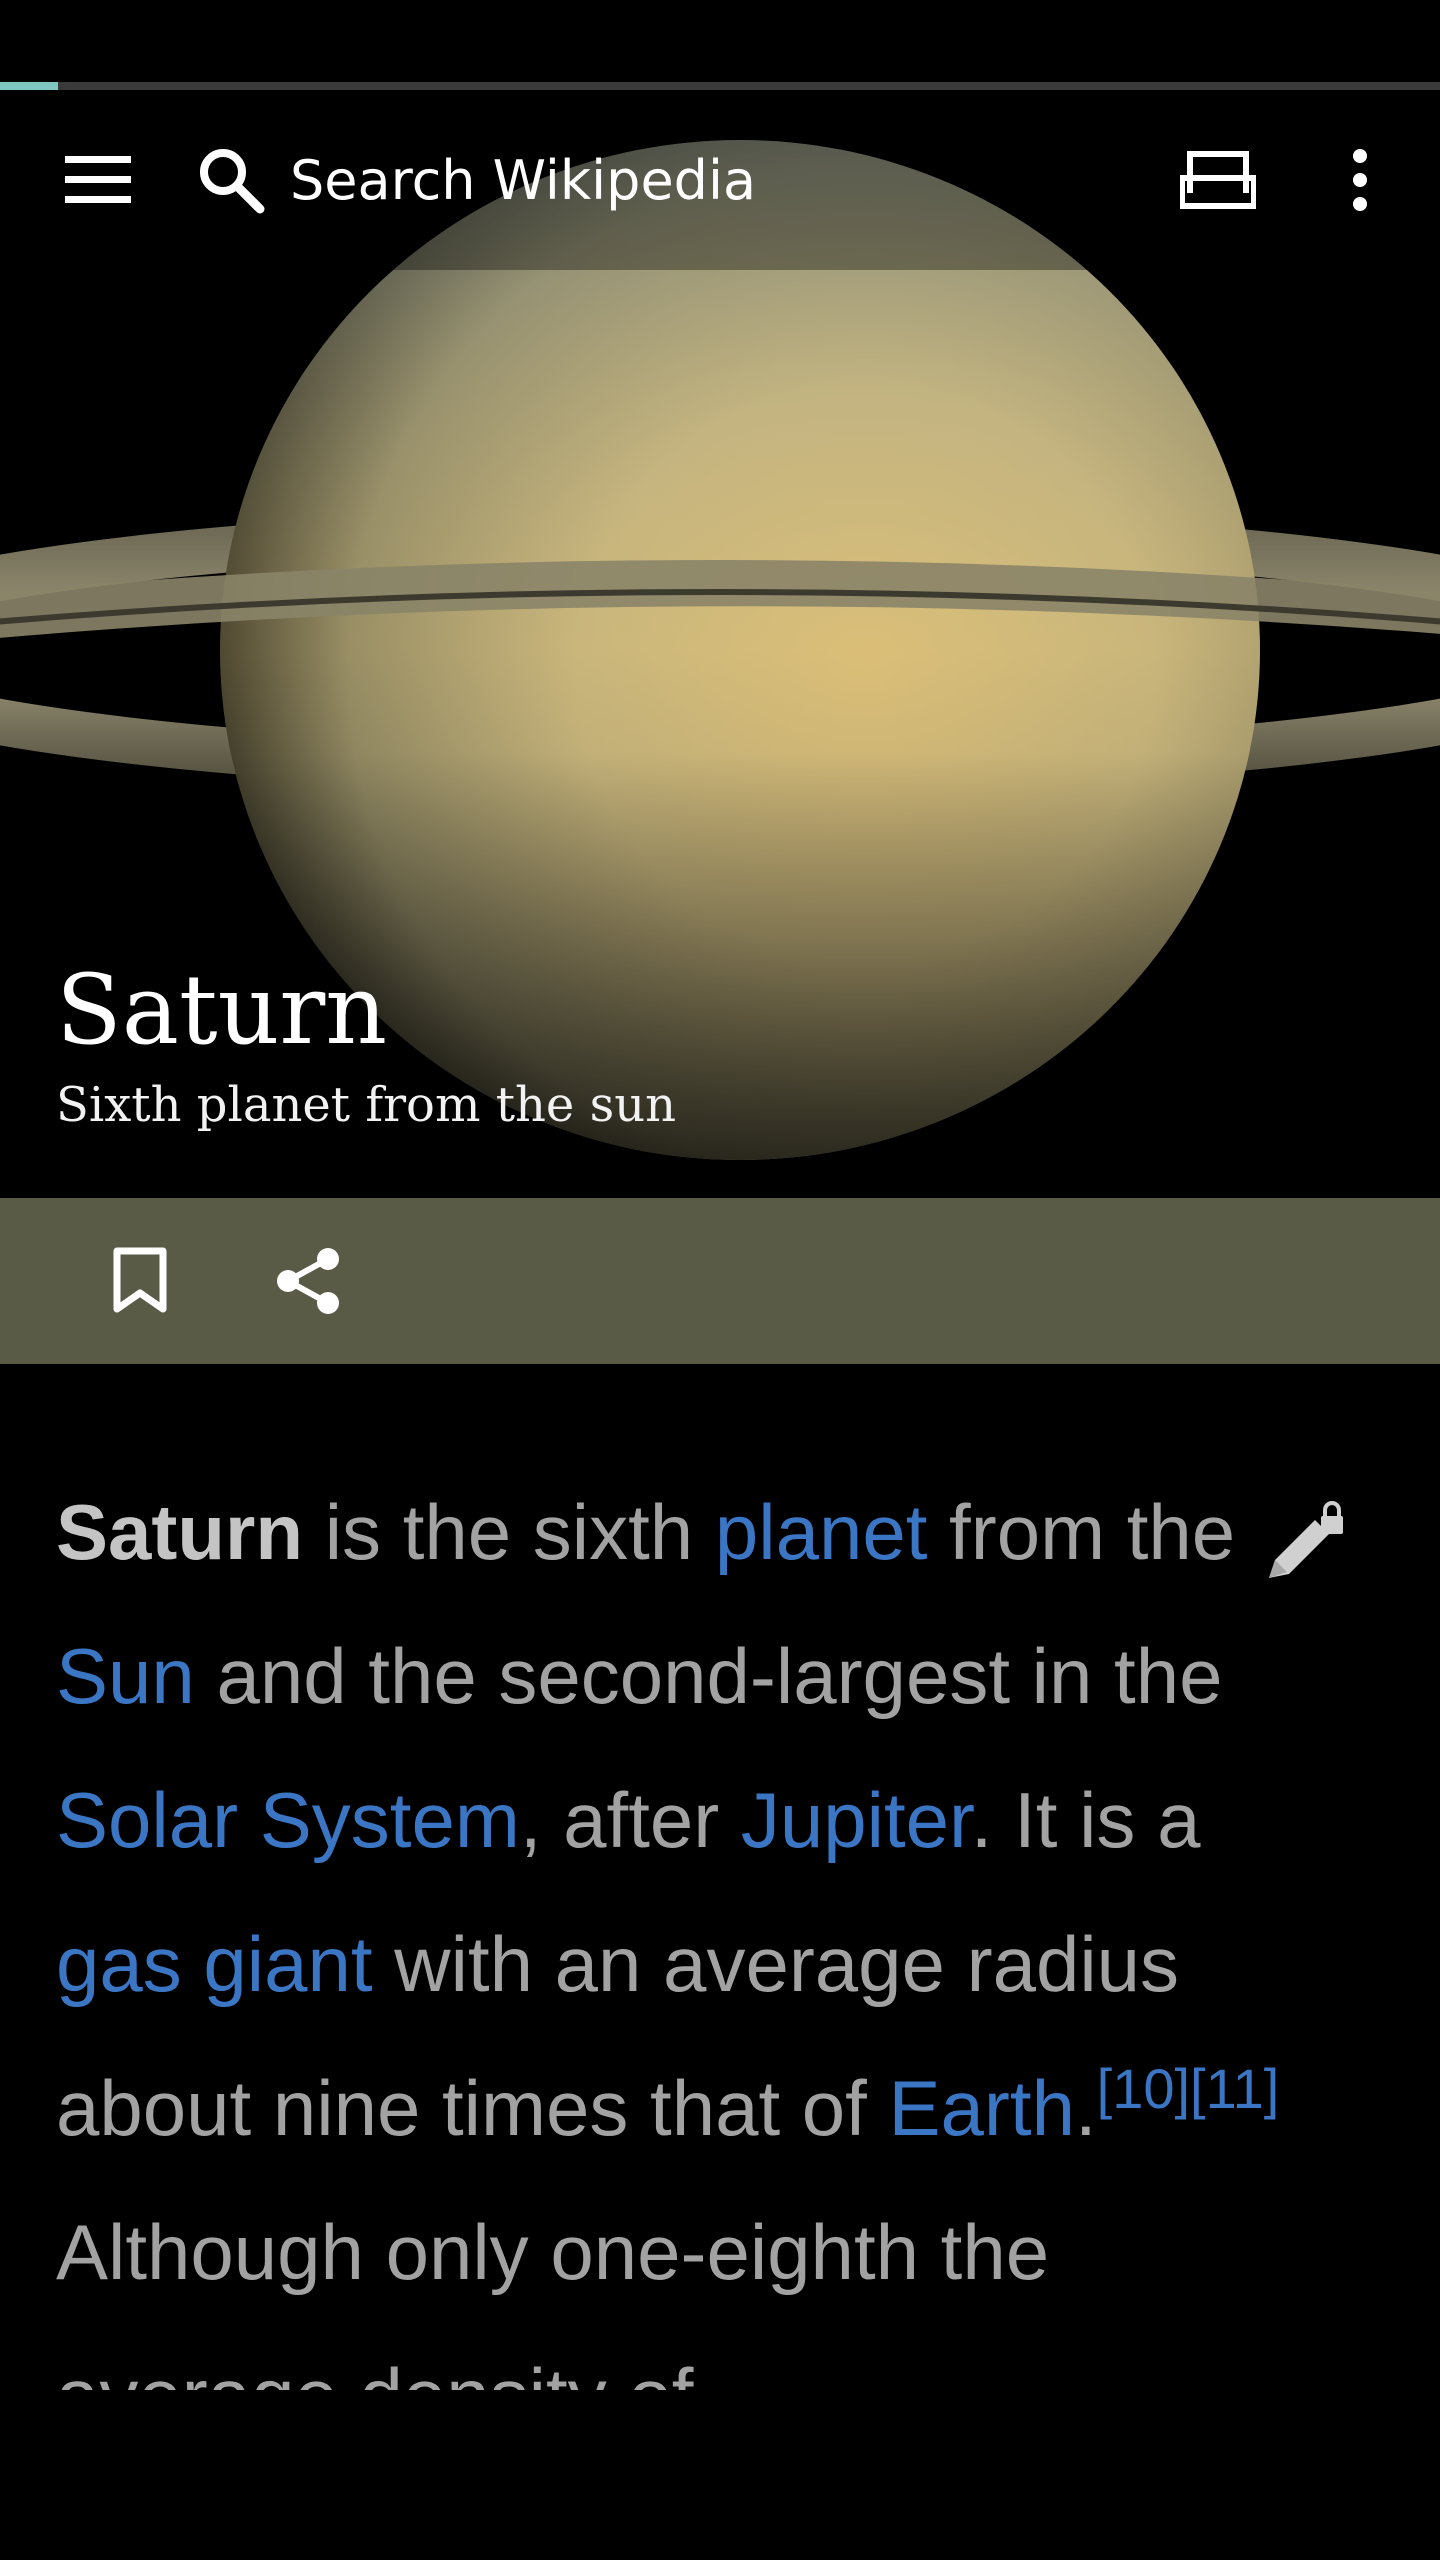 Image resolution: width=1440 pixels, height=2560 pixels. Describe the element at coordinates (1235, 2088) in the screenshot. I see `reference-11: [11]` at that location.